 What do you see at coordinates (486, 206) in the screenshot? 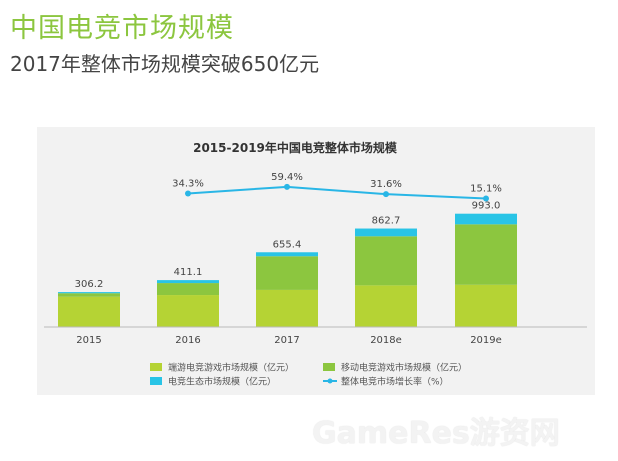
I see `total-label-2019e: 993.0` at bounding box center [486, 206].